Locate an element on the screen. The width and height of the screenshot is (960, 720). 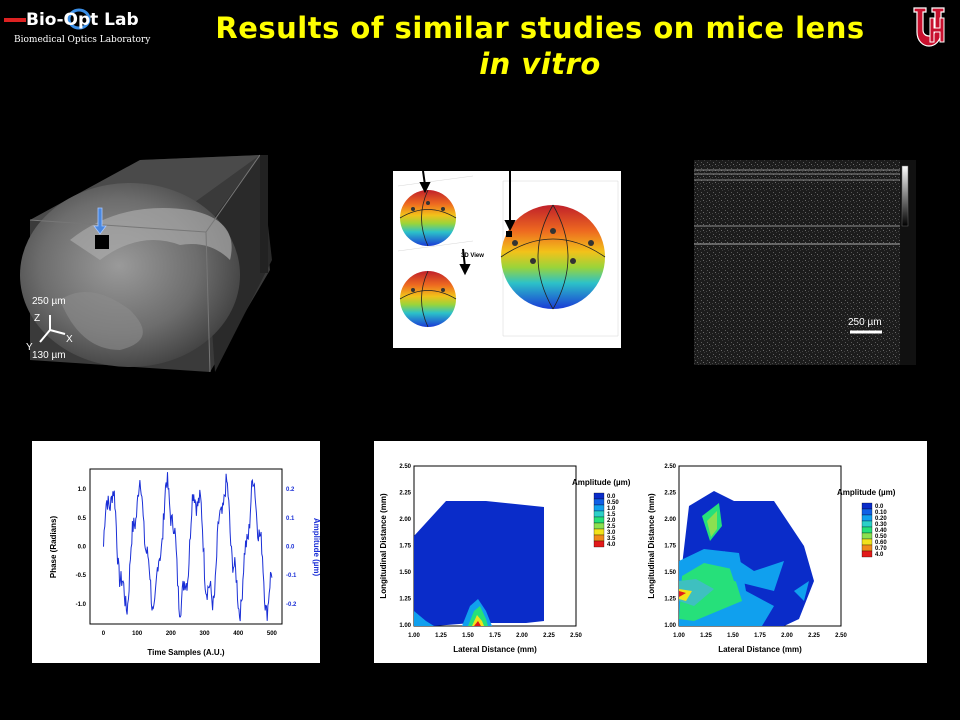
contour-legend-label: 2.0 is located at coordinates (611, 521).